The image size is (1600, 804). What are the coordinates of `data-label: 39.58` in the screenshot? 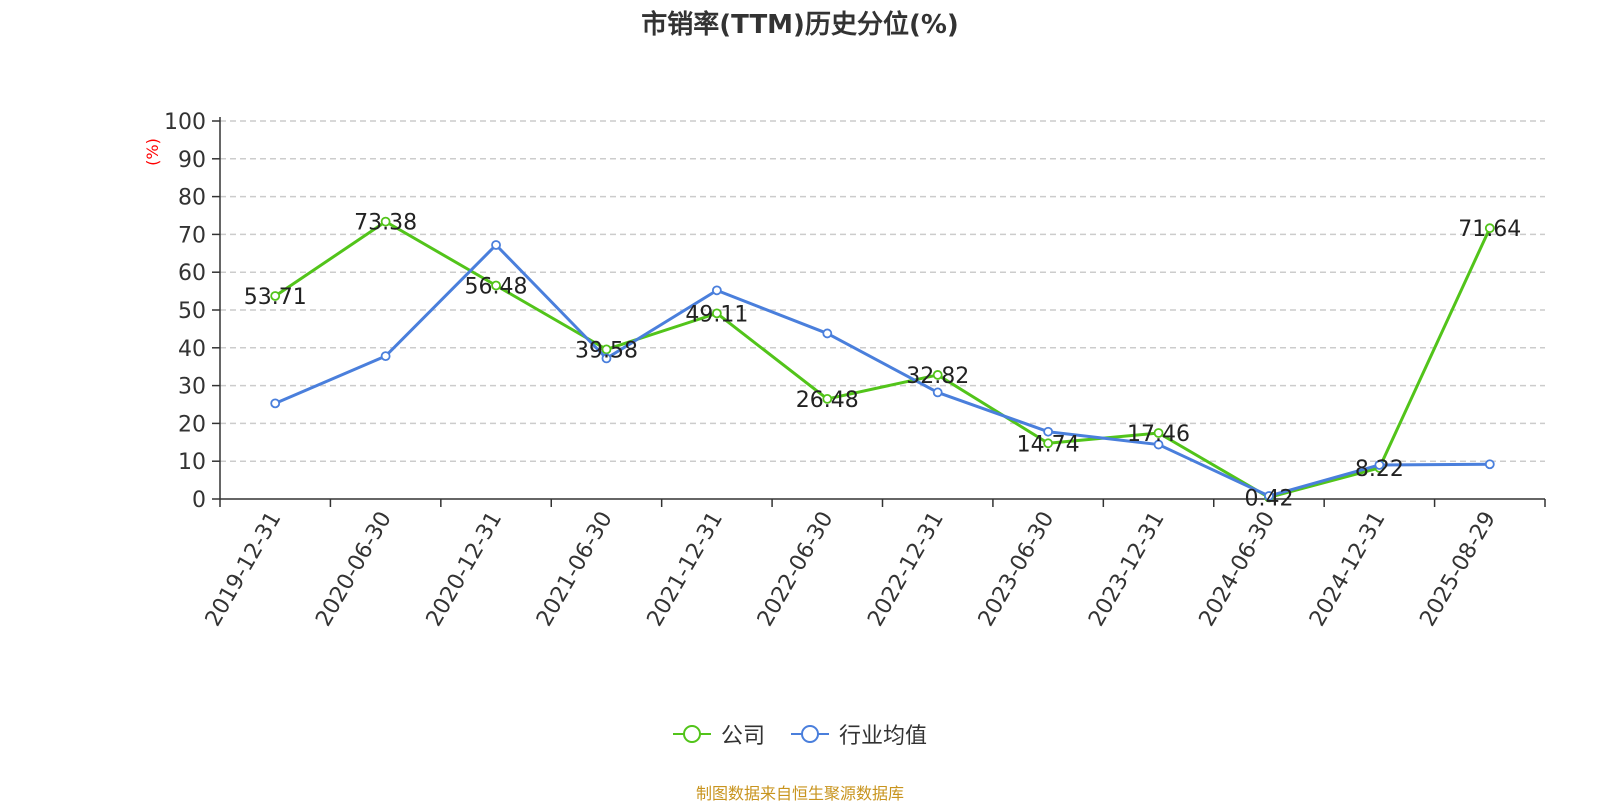 It's located at (606, 350).